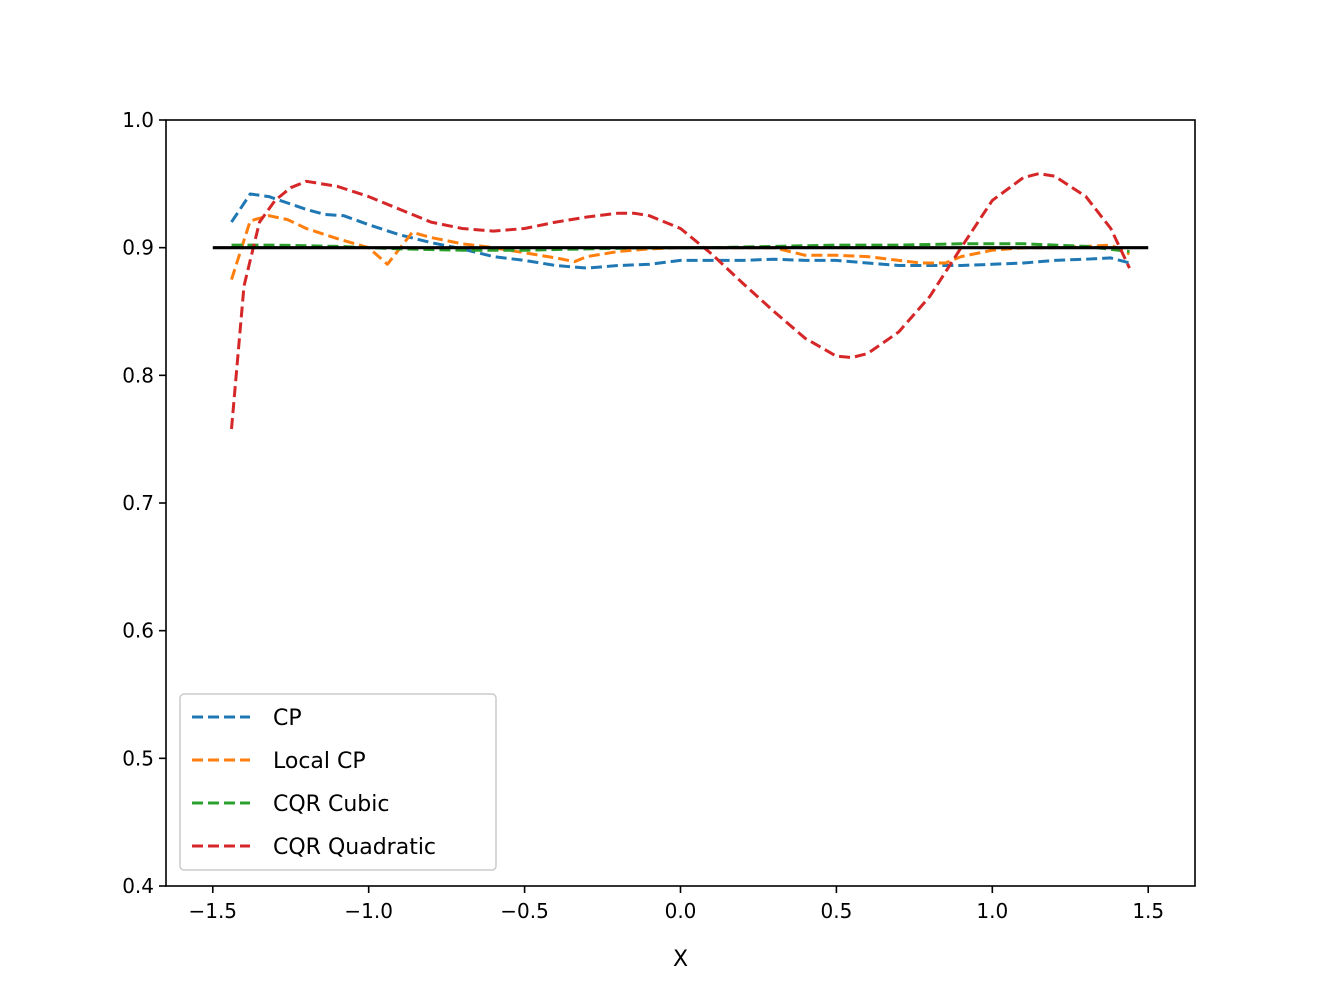 The image size is (1328, 996). What do you see at coordinates (524, 911) in the screenshot?
I see `x-tick-label: −0.5` at bounding box center [524, 911].